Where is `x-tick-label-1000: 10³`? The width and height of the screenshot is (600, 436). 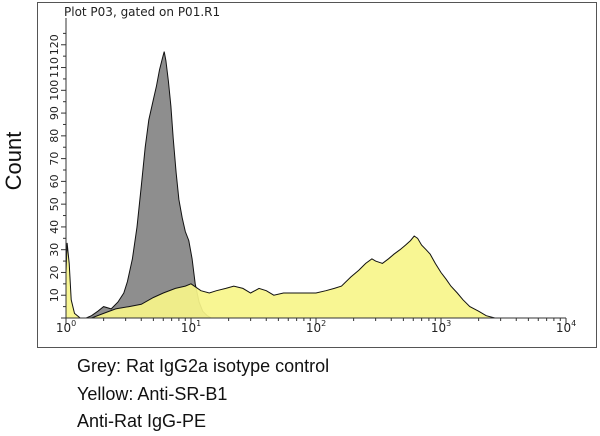 x-tick-label-1000: 10³ is located at coordinates (441, 327).